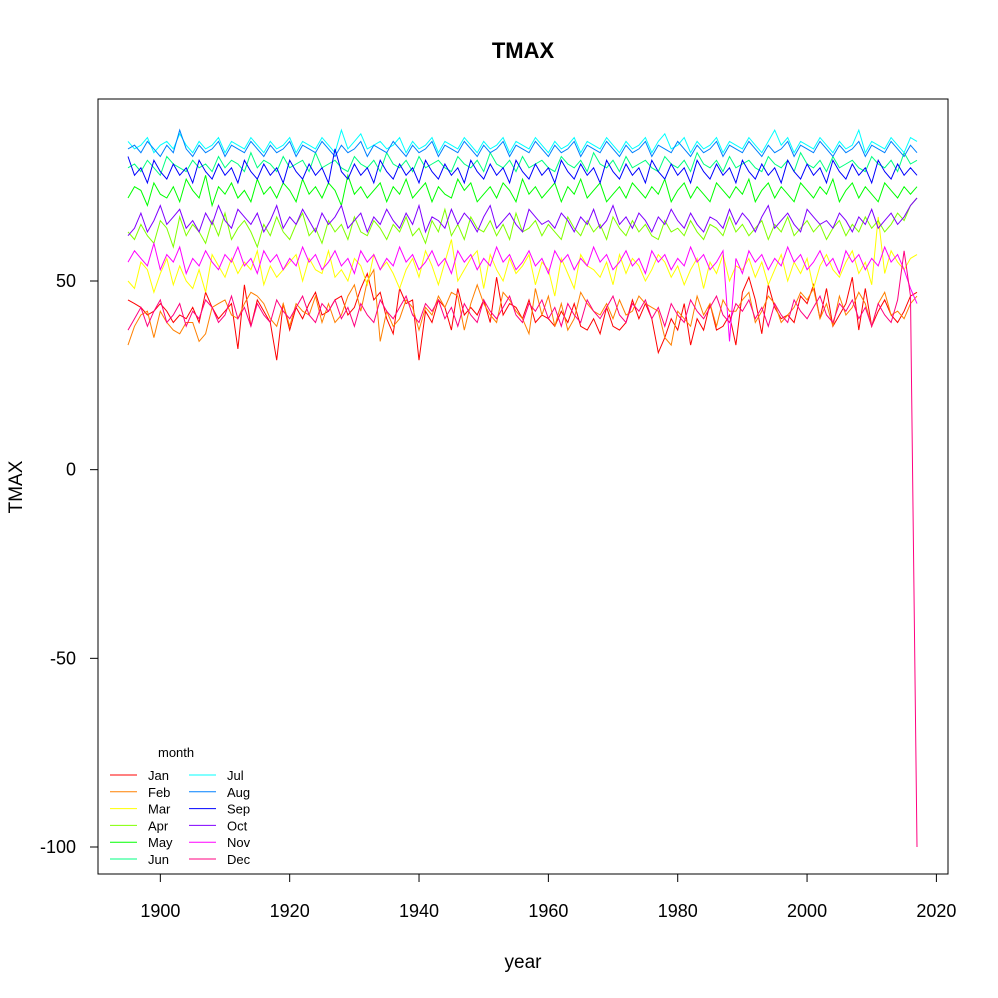 This screenshot has width=998, height=998. I want to click on series-line-sep, so click(522, 166).